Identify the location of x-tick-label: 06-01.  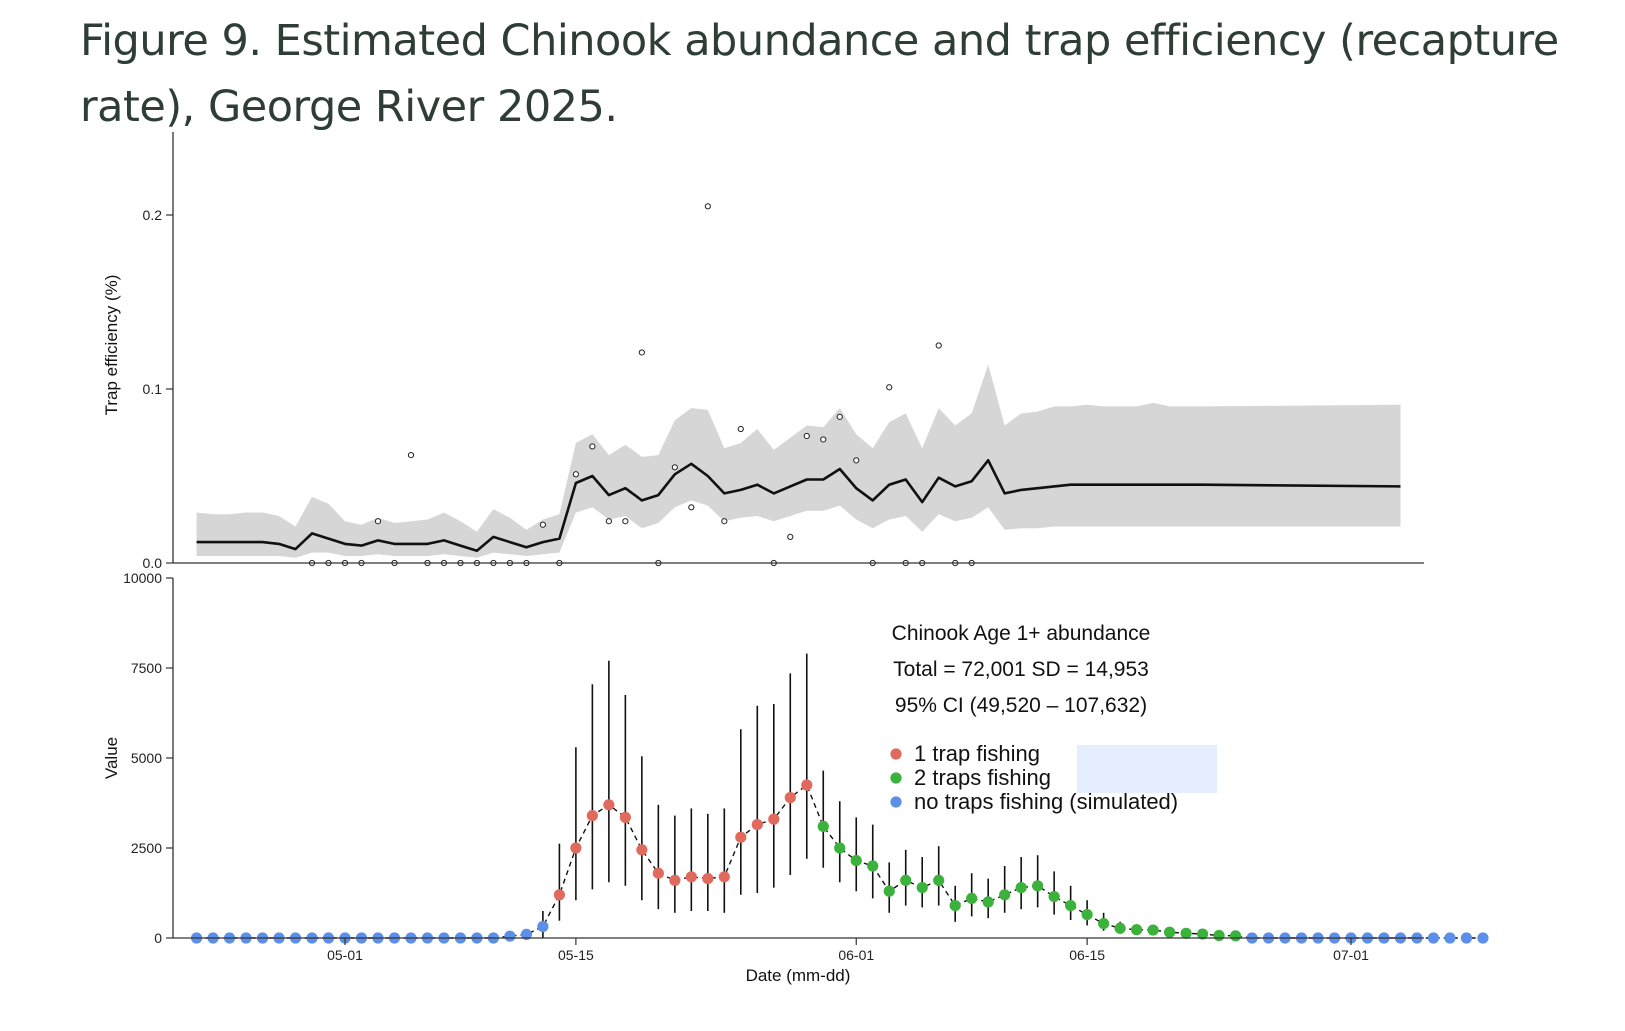
(856, 955).